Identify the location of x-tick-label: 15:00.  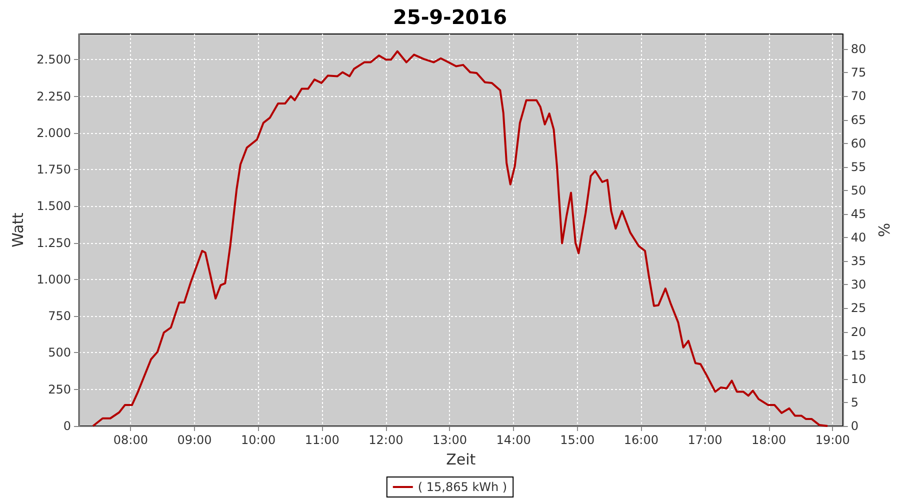
(577, 440).